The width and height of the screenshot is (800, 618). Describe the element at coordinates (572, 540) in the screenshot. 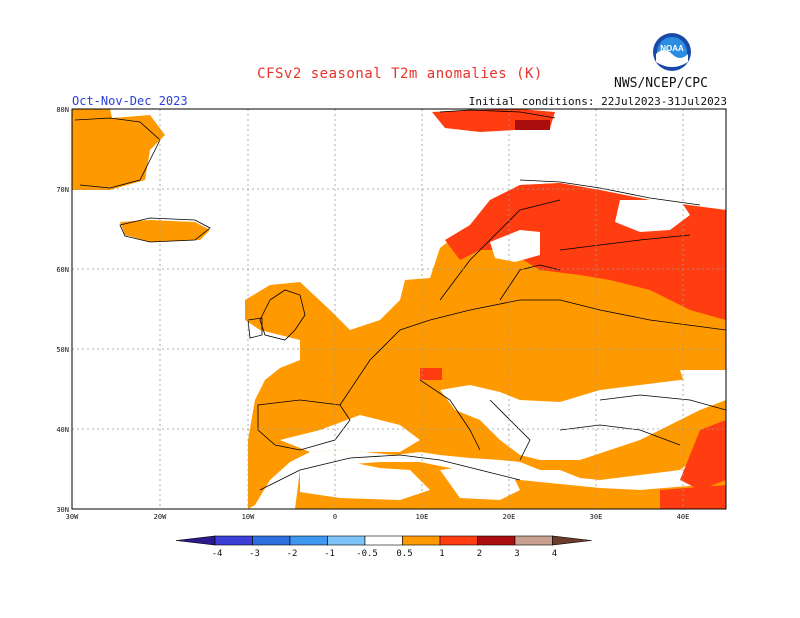

I see `colorbar-arrow-right` at that location.